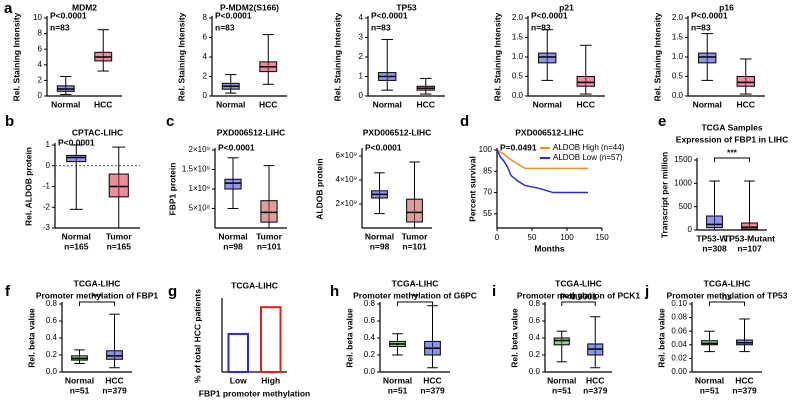 The image size is (800, 412). I want to click on y-tick-label: 1.5×10⁹, so click(196, 169).